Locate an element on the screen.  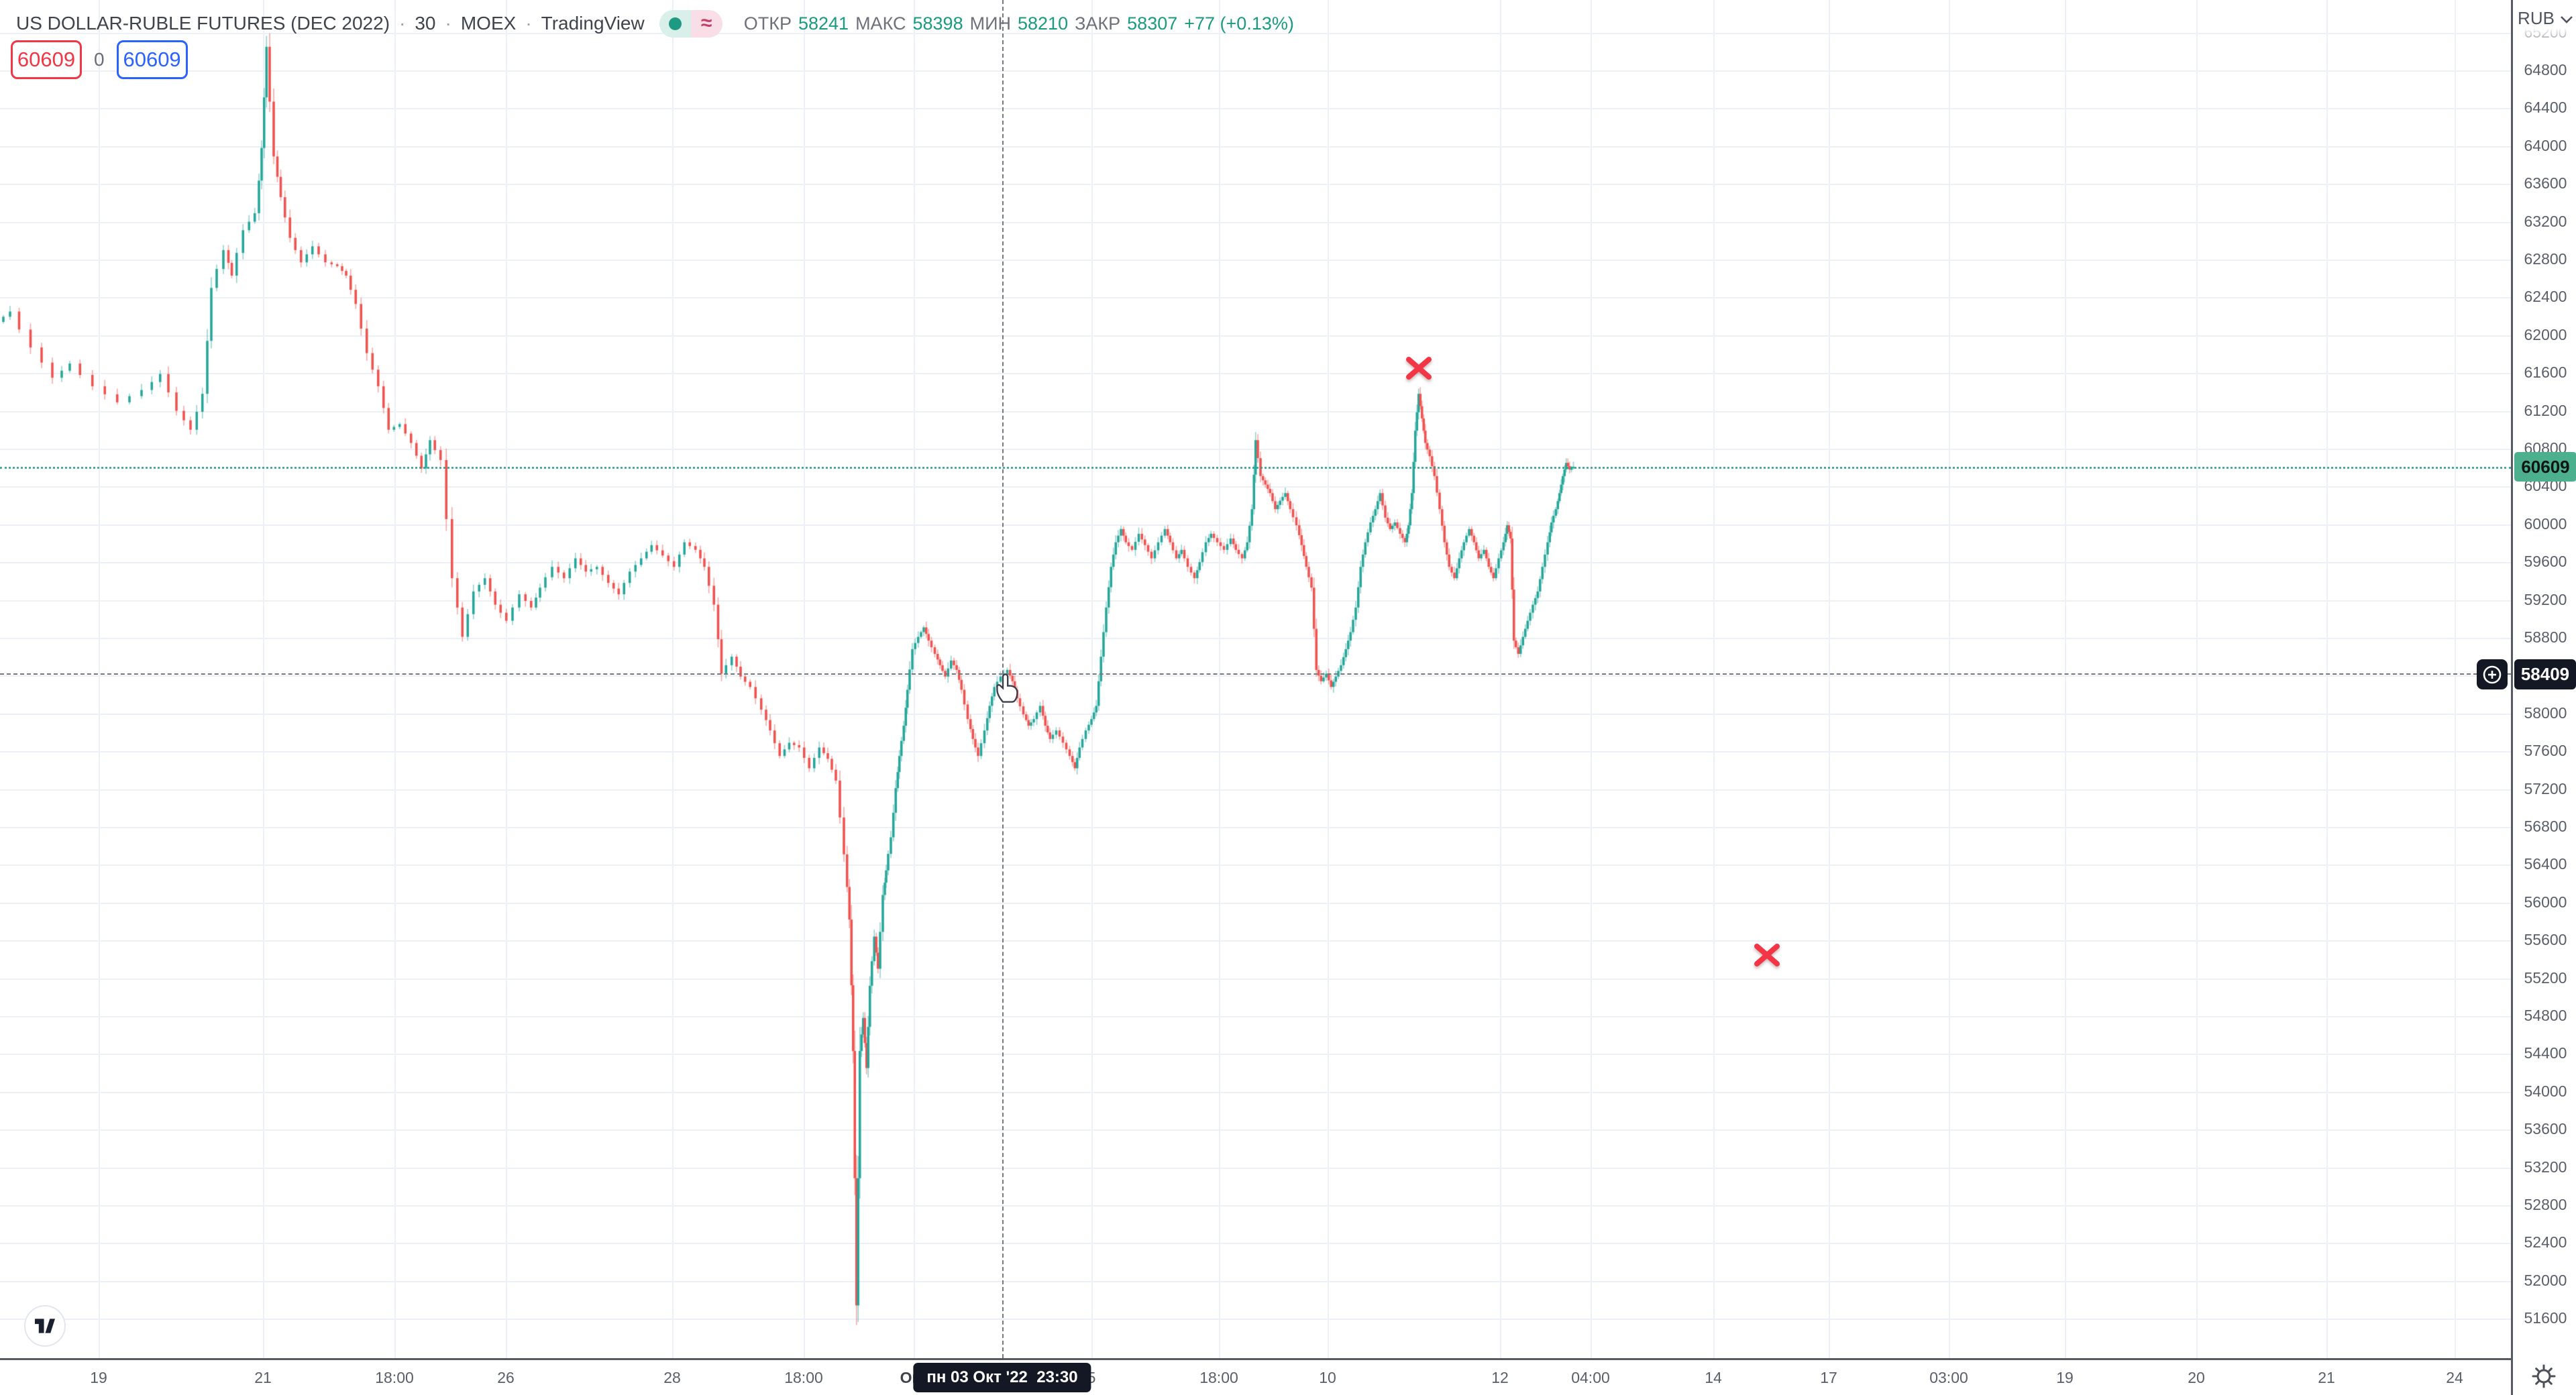
price-tick-label: 64800 is located at coordinates (2545, 69).